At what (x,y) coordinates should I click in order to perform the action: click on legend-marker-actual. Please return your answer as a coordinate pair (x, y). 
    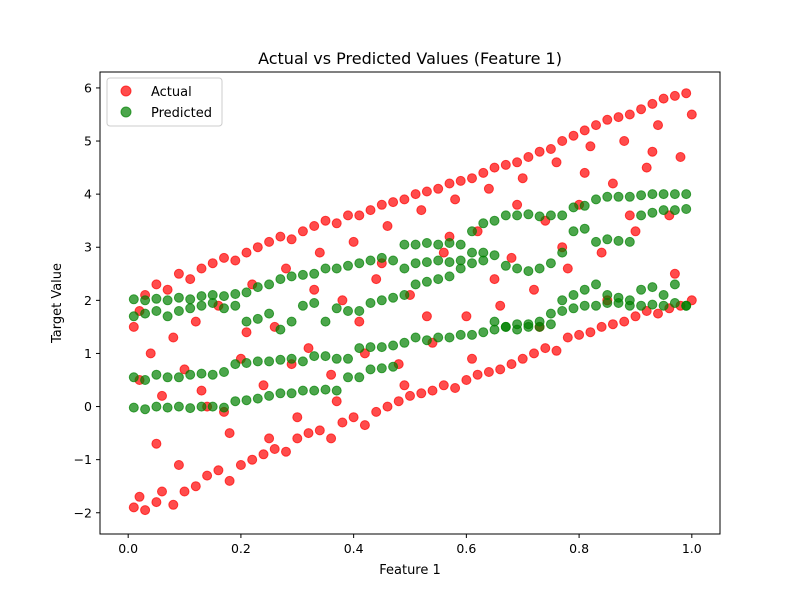
    Looking at the image, I should click on (126, 91).